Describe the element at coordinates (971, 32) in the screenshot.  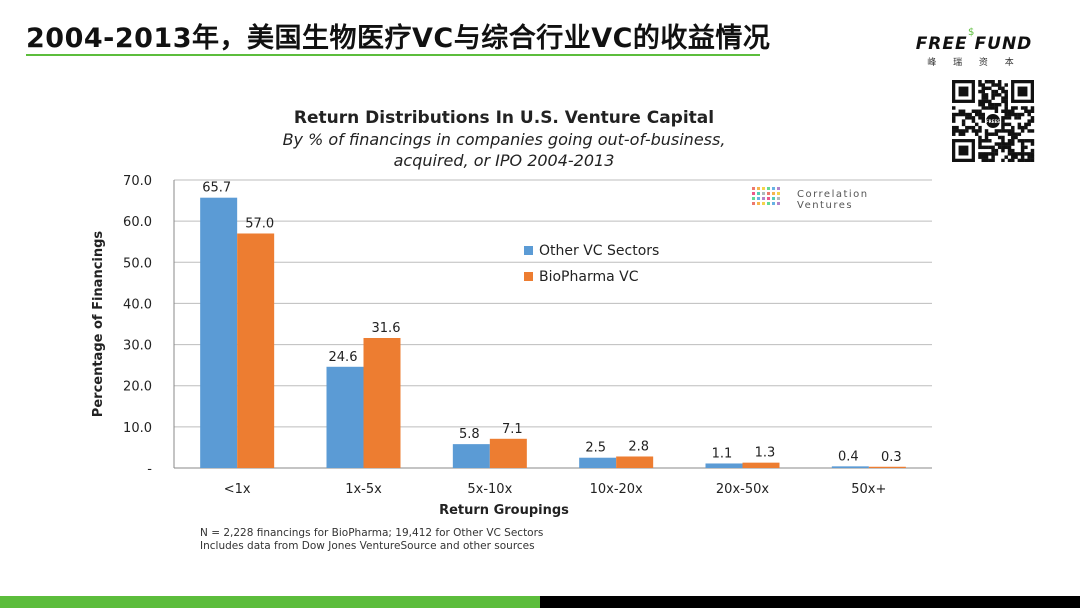
I see `logo-dollar-icon: $` at that location.